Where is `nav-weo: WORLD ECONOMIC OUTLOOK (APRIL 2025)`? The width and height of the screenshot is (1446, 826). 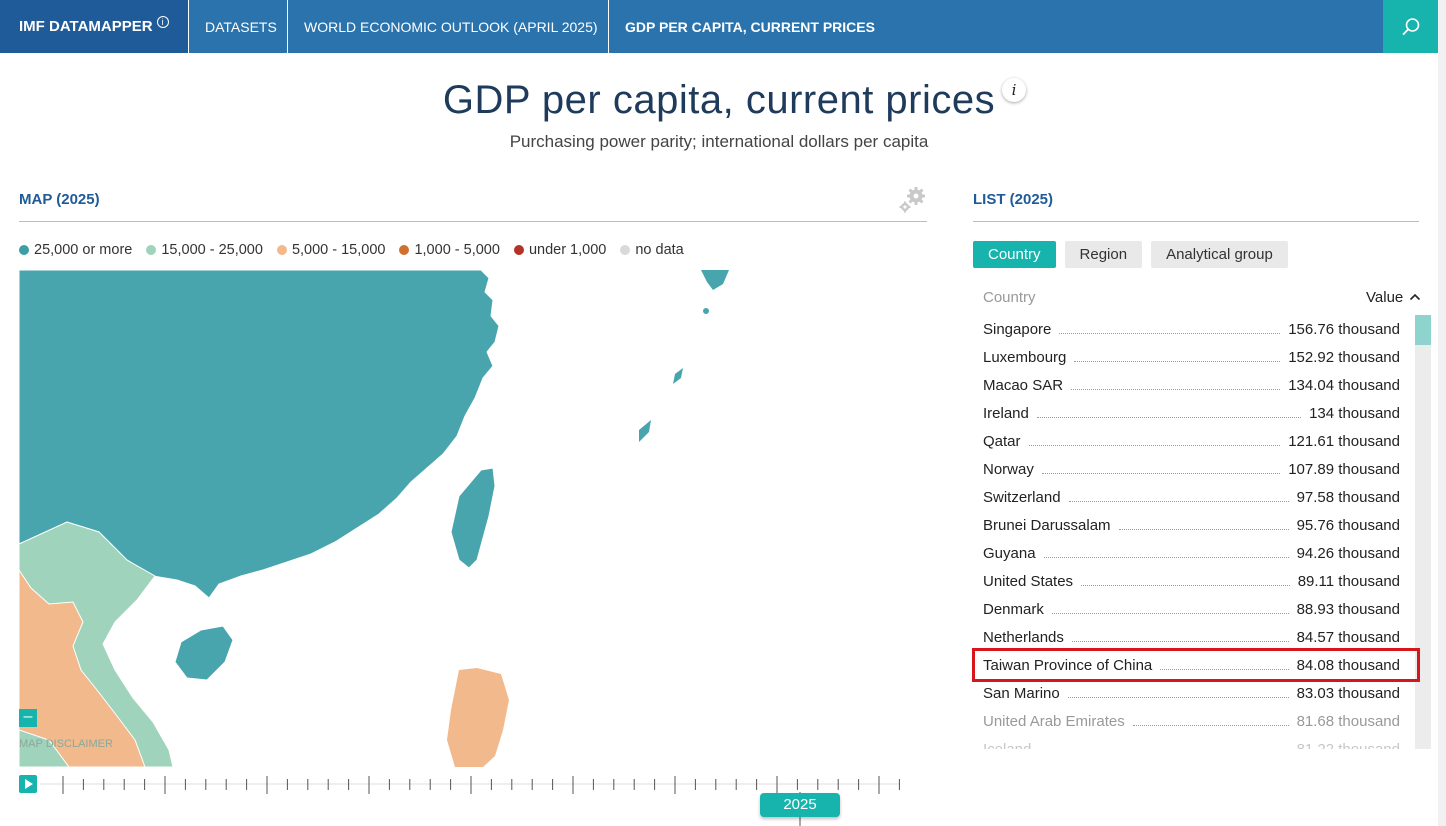 nav-weo: WORLD ECONOMIC OUTLOOK (APRIL 2025) is located at coordinates (448, 26).